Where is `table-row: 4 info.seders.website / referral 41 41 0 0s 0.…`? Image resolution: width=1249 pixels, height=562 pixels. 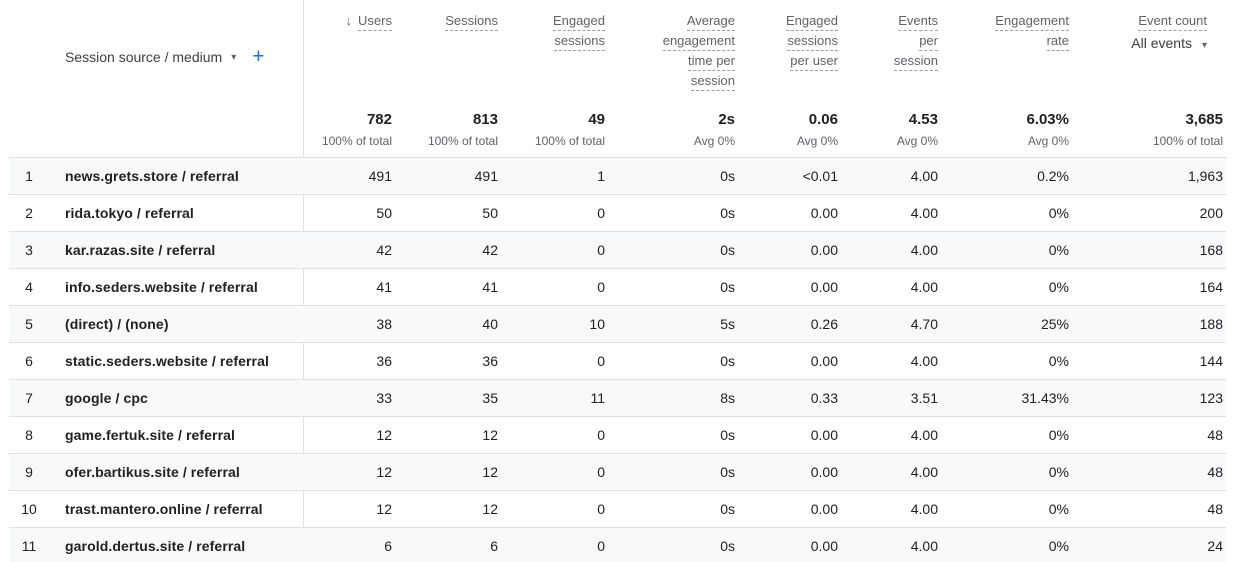 table-row: 4 info.seders.website / referral 41 41 0 0s 0.… is located at coordinates (617, 287).